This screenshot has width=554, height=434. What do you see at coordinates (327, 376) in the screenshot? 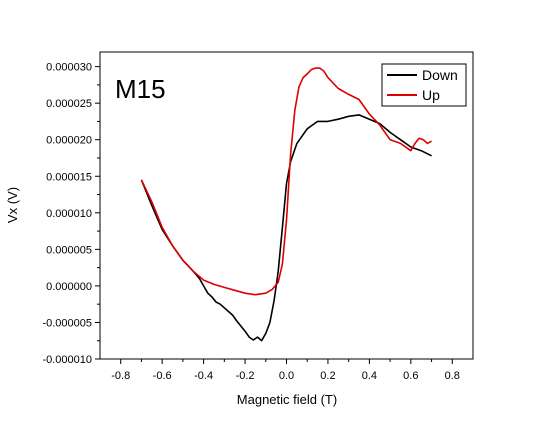
I see `x-tick-label: 0.2` at bounding box center [327, 376].